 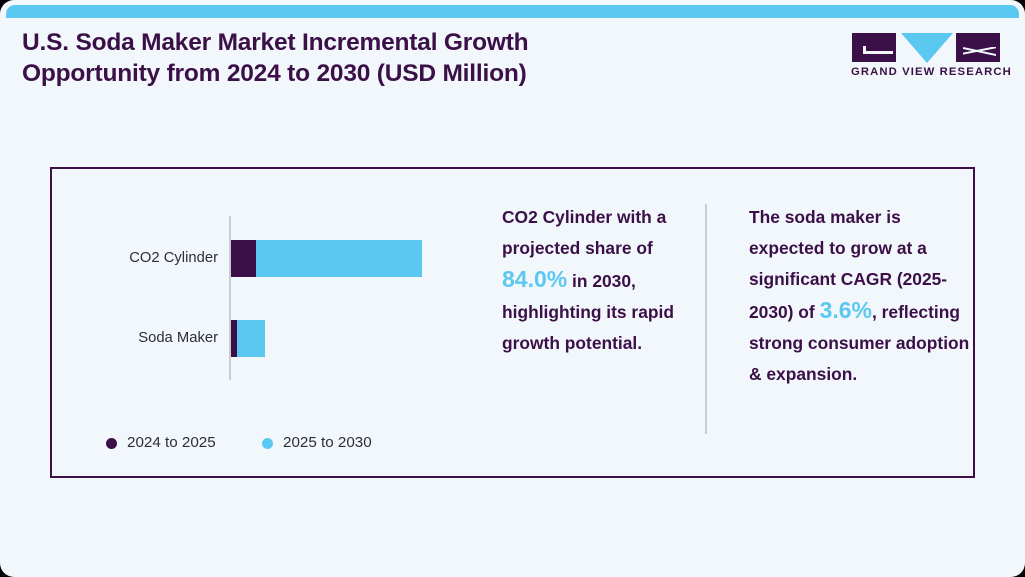 I want to click on insight-text-before: CO2 Cylinder with a projected share of, so click(x=584, y=232).